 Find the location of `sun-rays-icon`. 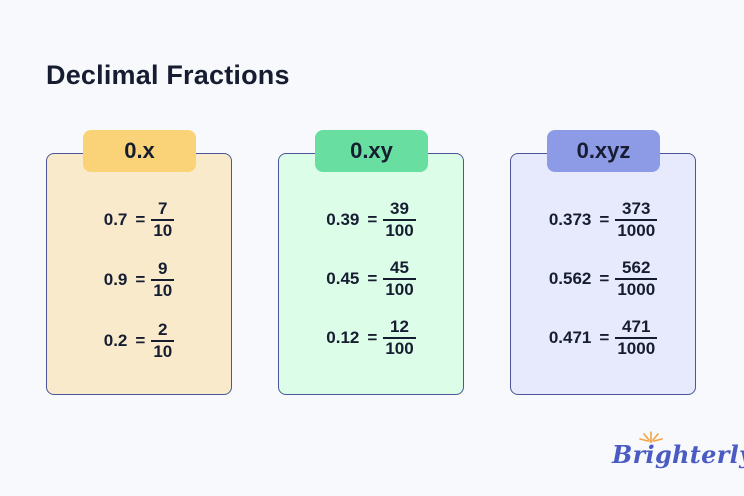

sun-rays-icon is located at coordinates (651, 437).